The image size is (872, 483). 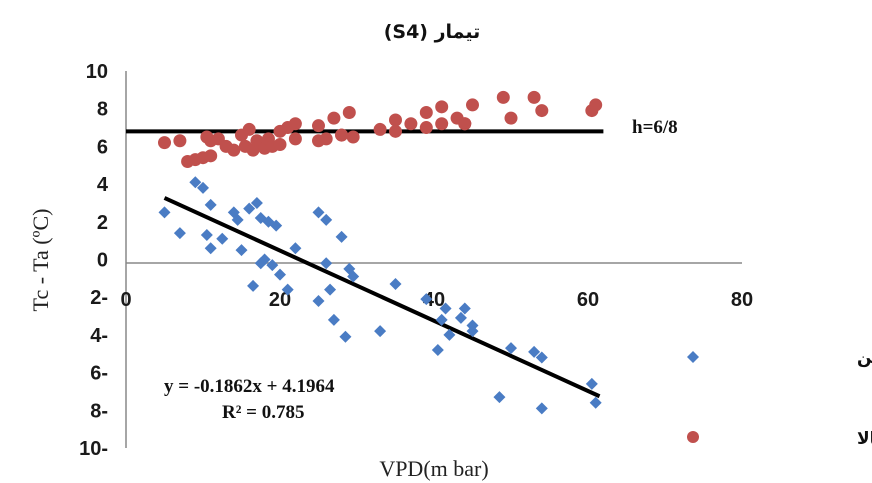 What do you see at coordinates (864, 439) in the screenshot?
I see `legend-label-upper: خط مبنای بالا` at bounding box center [864, 439].